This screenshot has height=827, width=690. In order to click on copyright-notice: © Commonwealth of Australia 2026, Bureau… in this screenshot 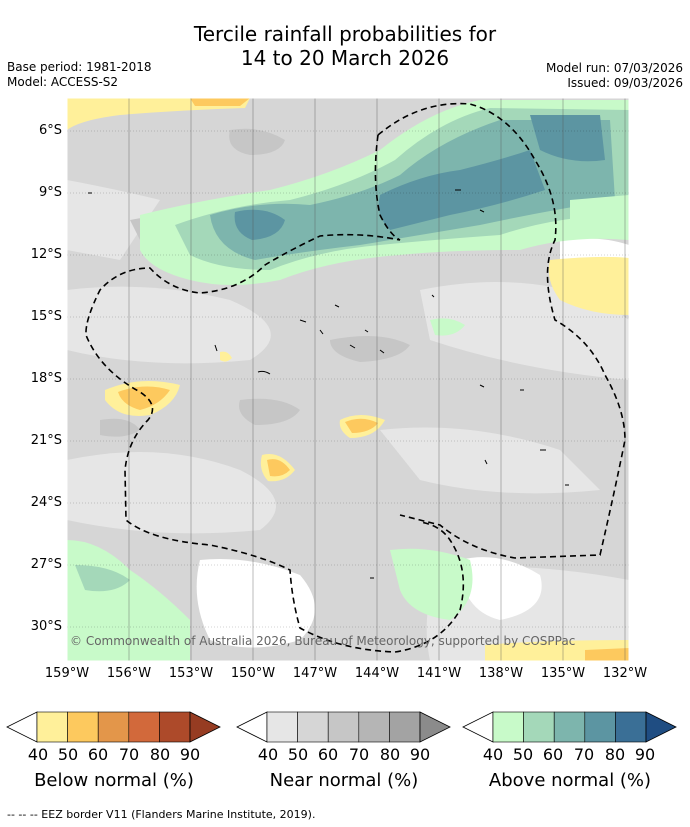, I will do `click(323, 641)`.